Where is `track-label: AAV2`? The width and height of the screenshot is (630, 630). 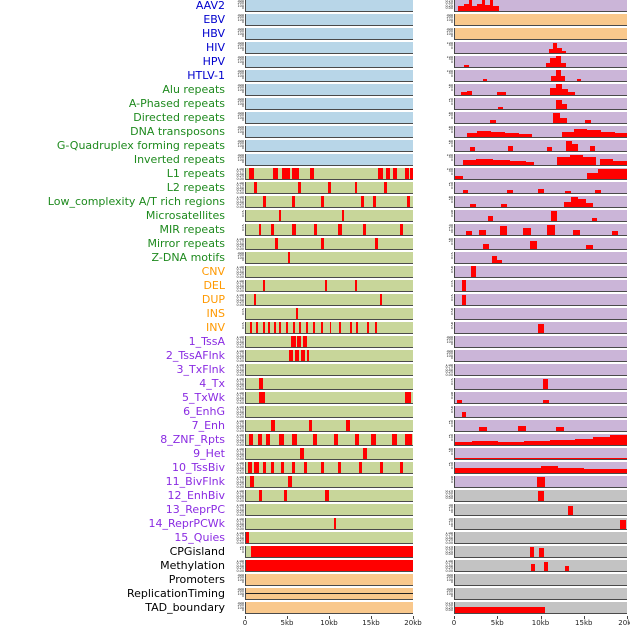
track-label: AAV2 is located at coordinates (210, 6).